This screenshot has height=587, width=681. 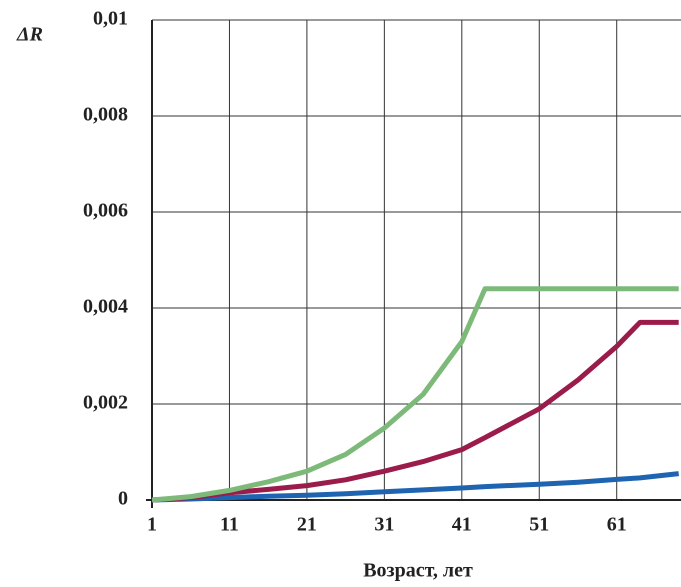 What do you see at coordinates (105, 211) in the screenshot?
I see `y-tick-label: 0,006` at bounding box center [105, 211].